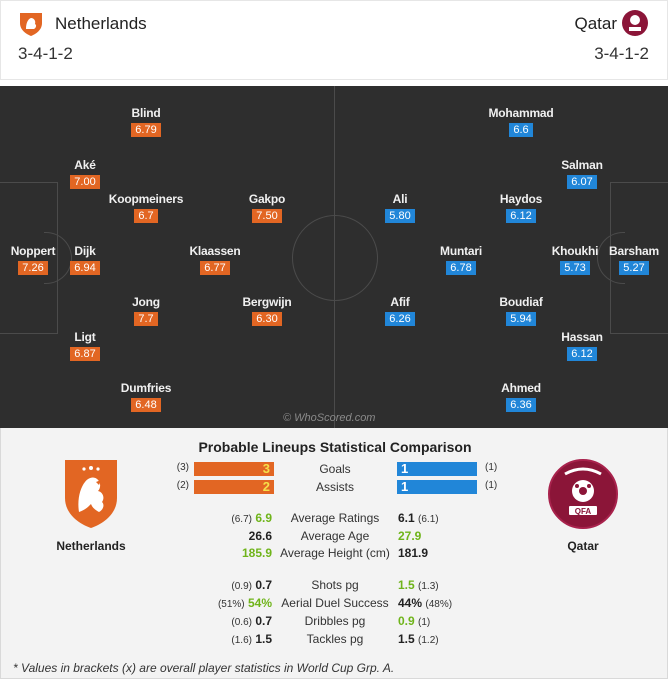  I want to click on home-player: Ligt 6.87, so click(85, 346).